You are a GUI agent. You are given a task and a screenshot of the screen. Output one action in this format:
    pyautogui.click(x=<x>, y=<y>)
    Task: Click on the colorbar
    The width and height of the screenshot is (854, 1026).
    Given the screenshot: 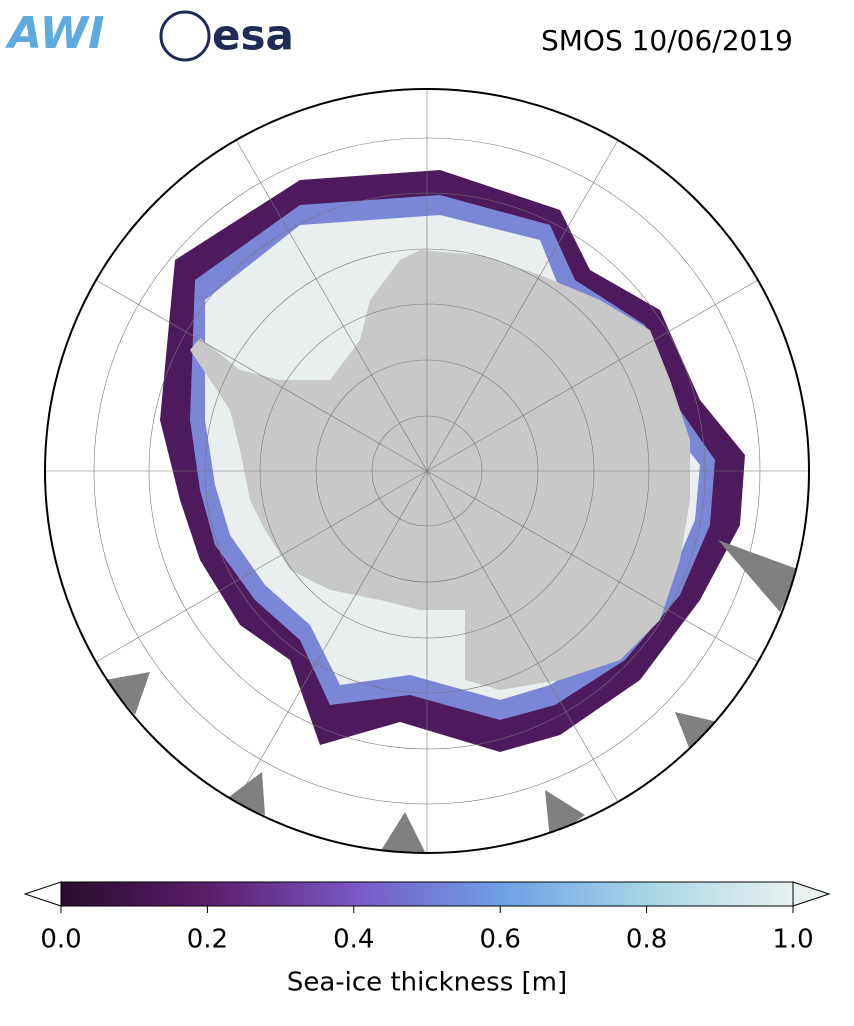 What is the action you would take?
    pyautogui.click(x=427, y=894)
    